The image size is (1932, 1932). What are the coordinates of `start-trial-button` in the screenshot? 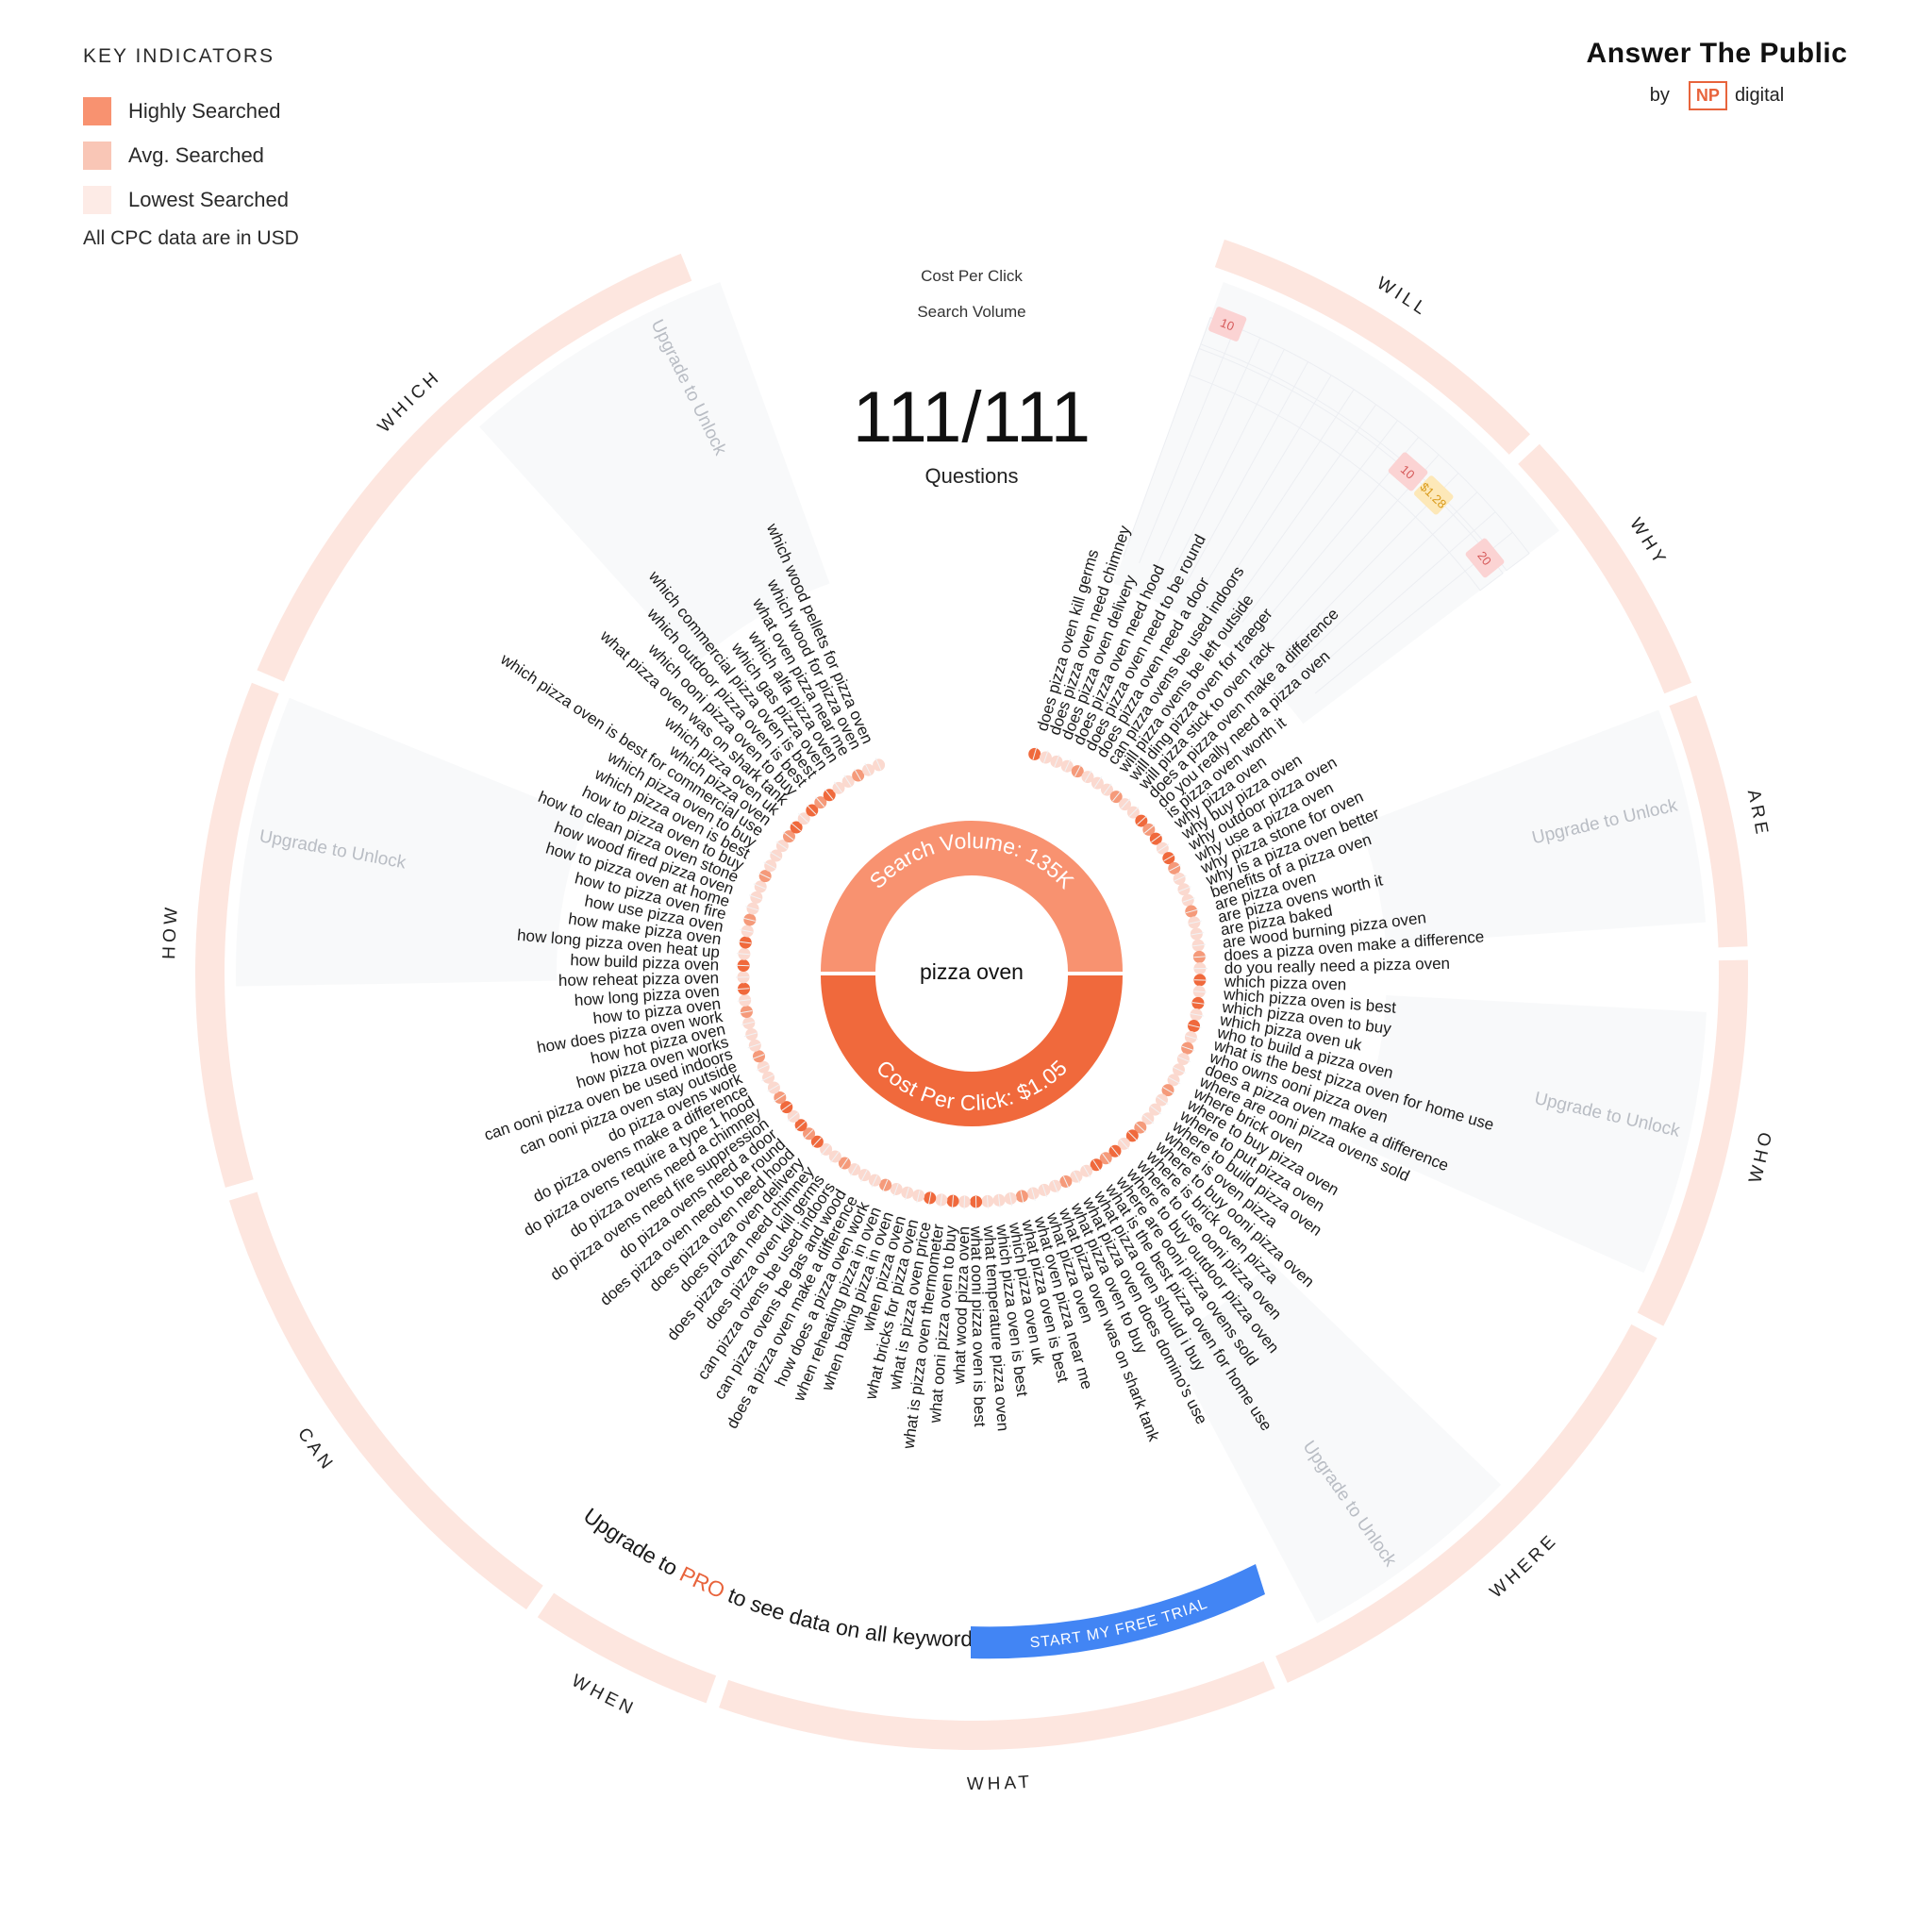 It's located at (1118, 1611).